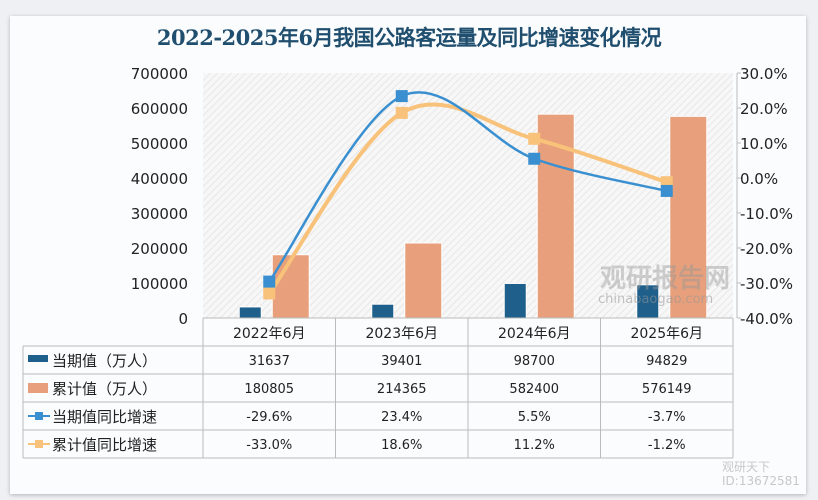 This screenshot has height=500, width=818. I want to click on table-cell: 98700, so click(534, 361).